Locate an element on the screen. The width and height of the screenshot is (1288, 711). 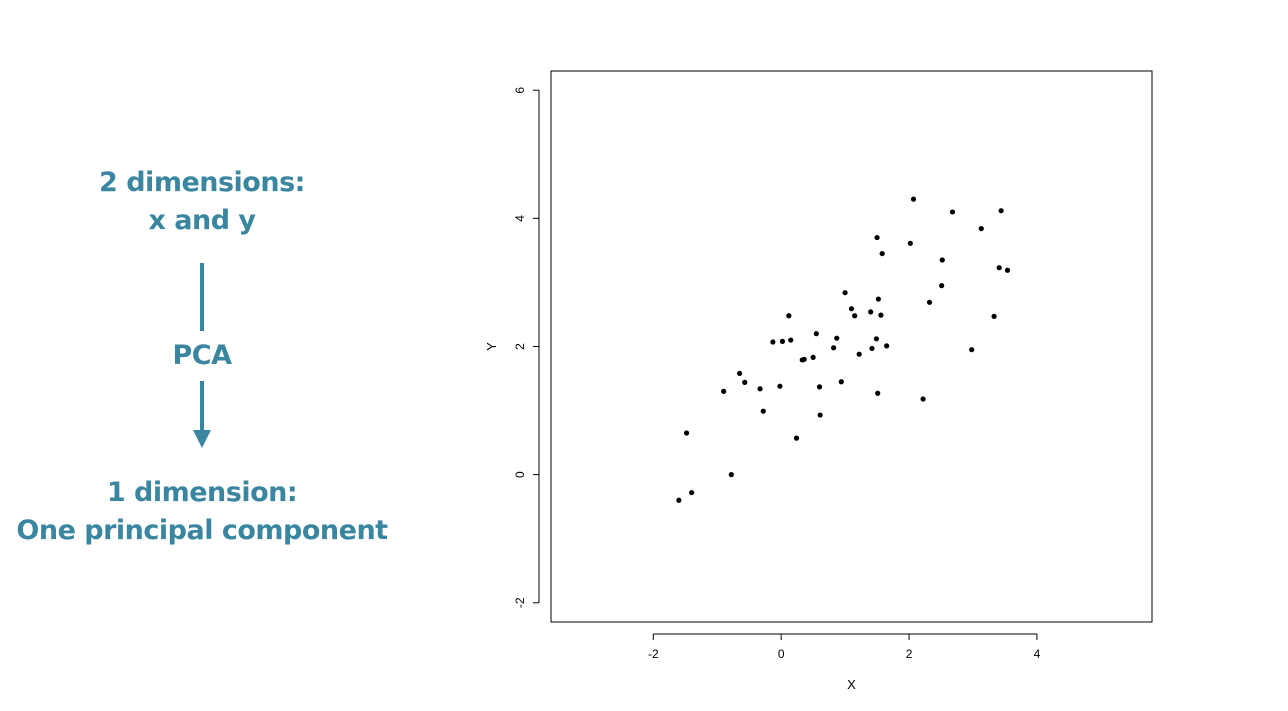
y-axis-title: Y is located at coordinates (491, 346).